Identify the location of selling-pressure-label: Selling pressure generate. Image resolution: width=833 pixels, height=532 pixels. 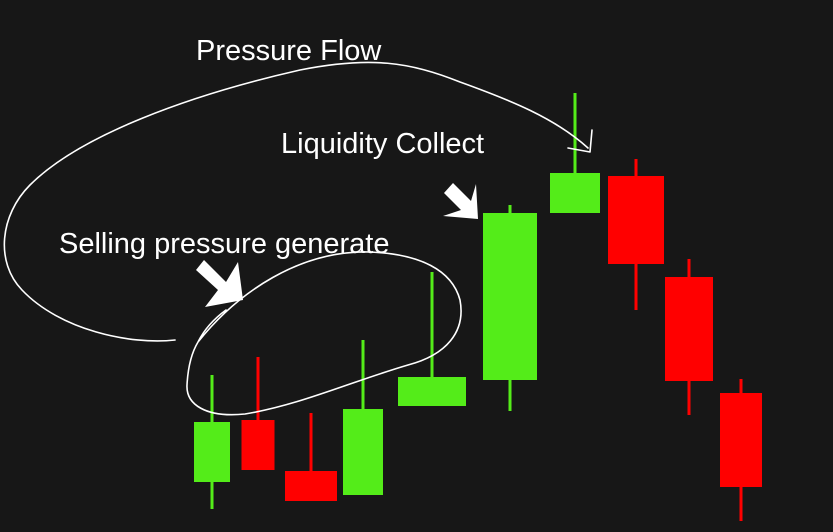
(224, 244).